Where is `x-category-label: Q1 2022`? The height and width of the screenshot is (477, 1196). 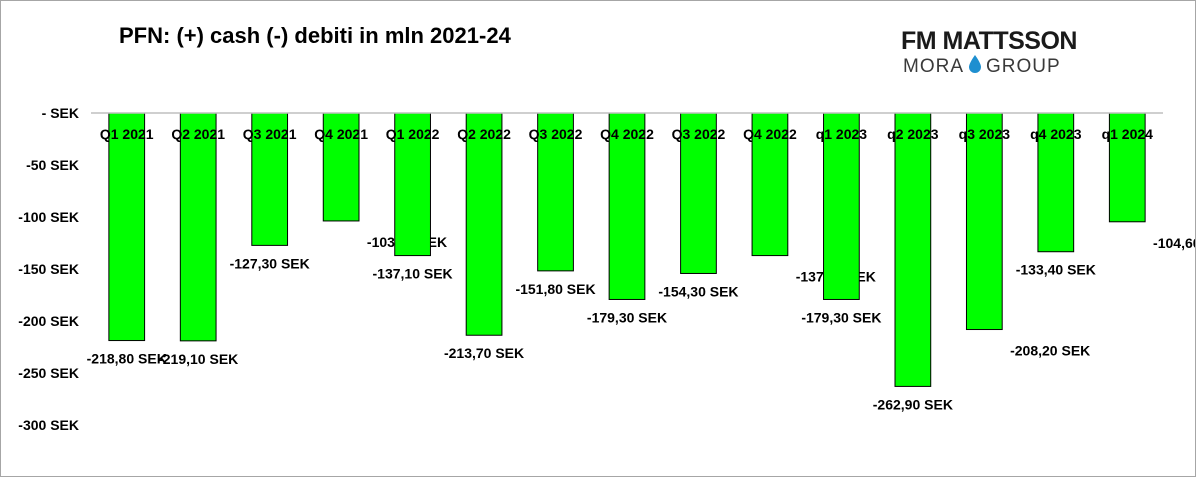 x-category-label: Q1 2022 is located at coordinates (413, 134).